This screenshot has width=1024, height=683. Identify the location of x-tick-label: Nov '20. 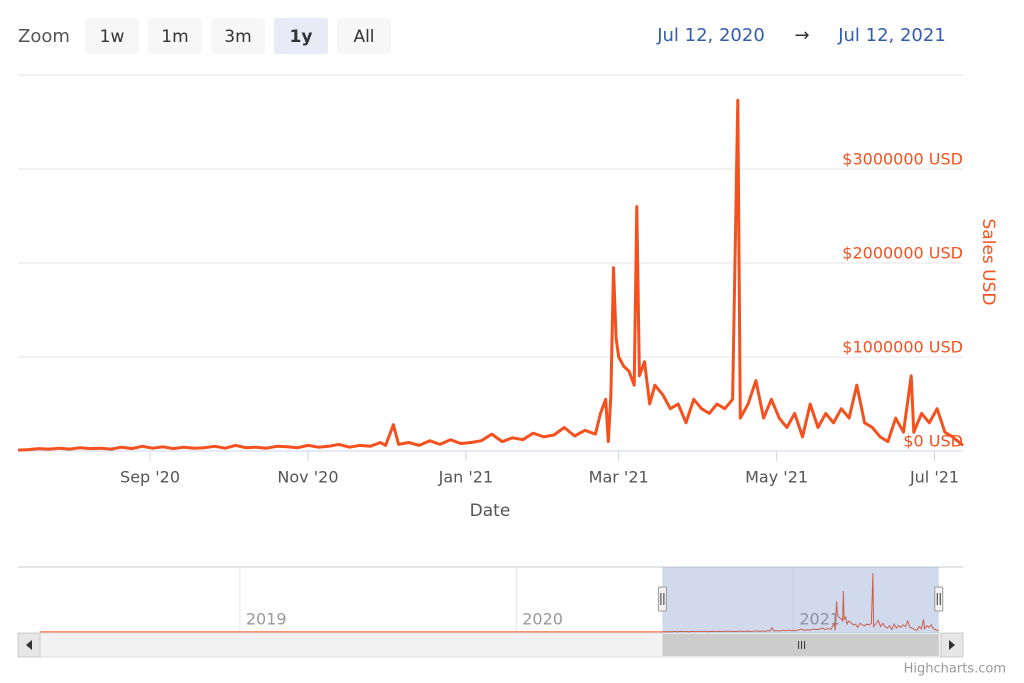
(307, 477).